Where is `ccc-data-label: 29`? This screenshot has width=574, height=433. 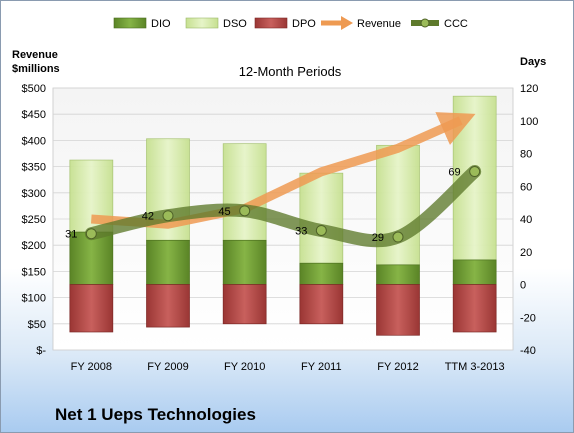 ccc-data-label: 29 is located at coordinates (378, 238).